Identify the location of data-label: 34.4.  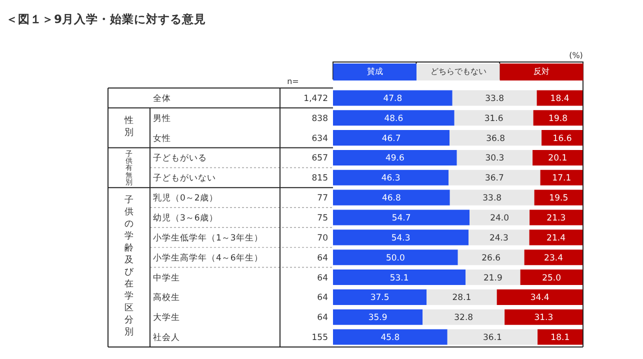
(540, 298).